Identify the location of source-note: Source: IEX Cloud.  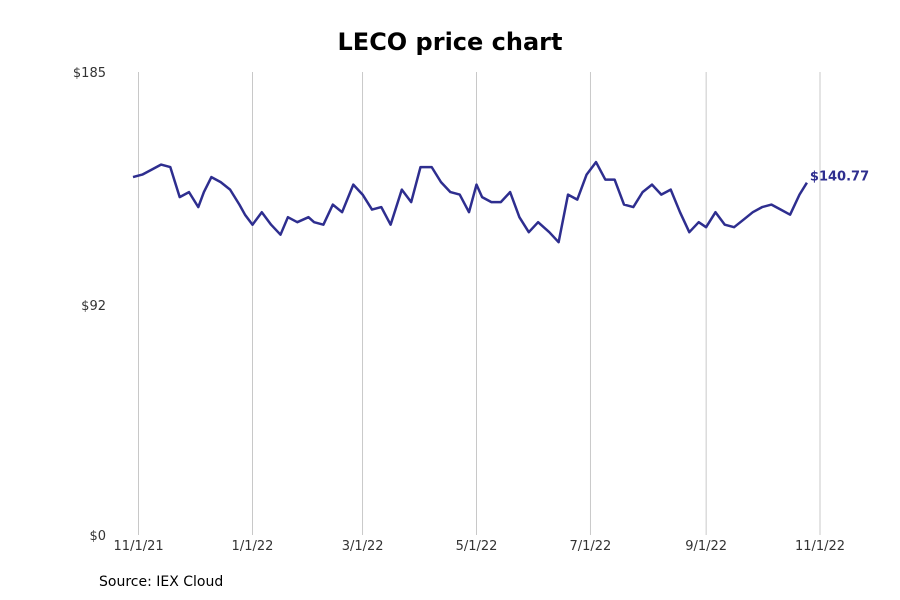
(161, 582).